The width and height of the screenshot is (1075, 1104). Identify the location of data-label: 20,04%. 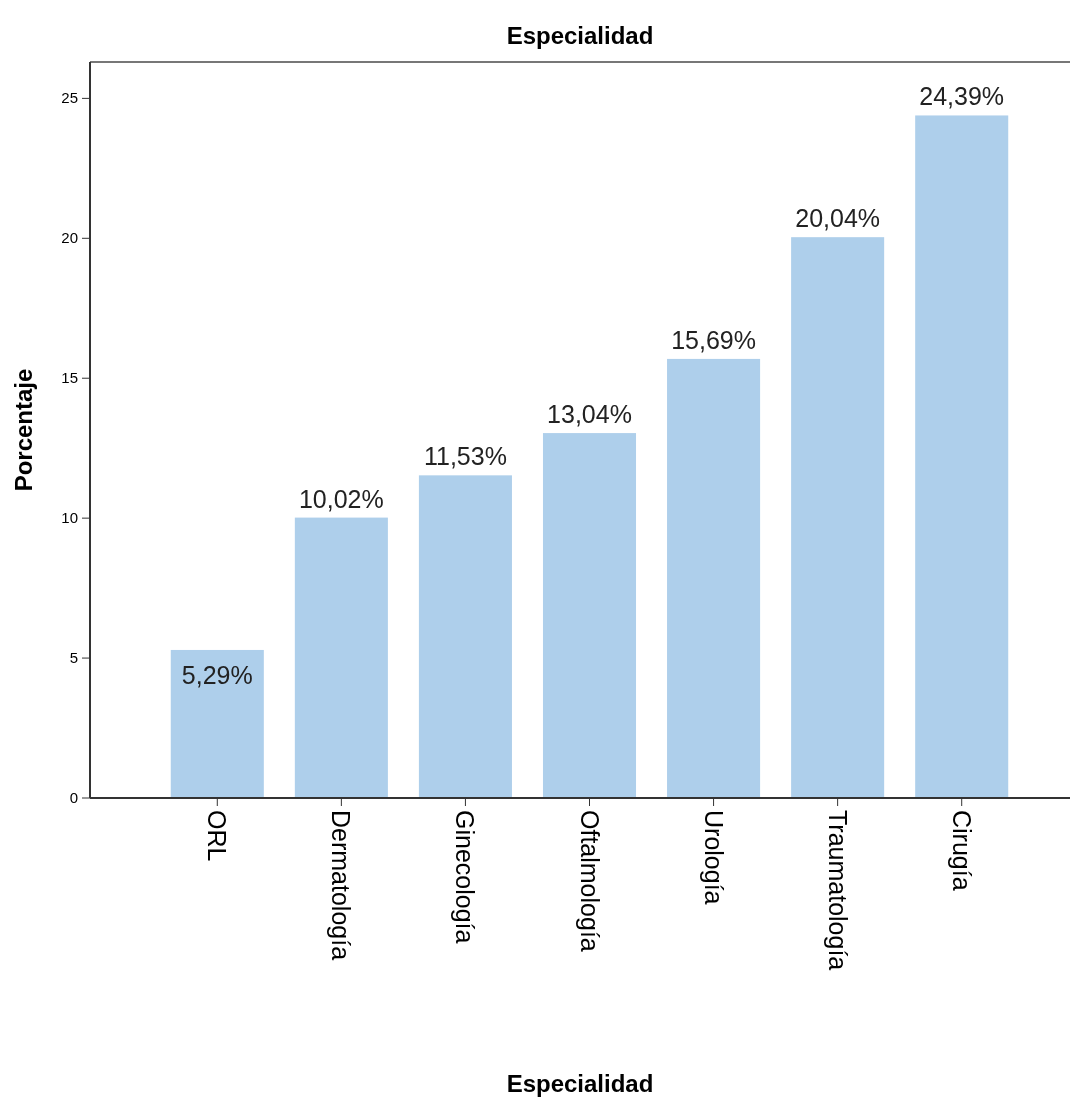
(838, 218).